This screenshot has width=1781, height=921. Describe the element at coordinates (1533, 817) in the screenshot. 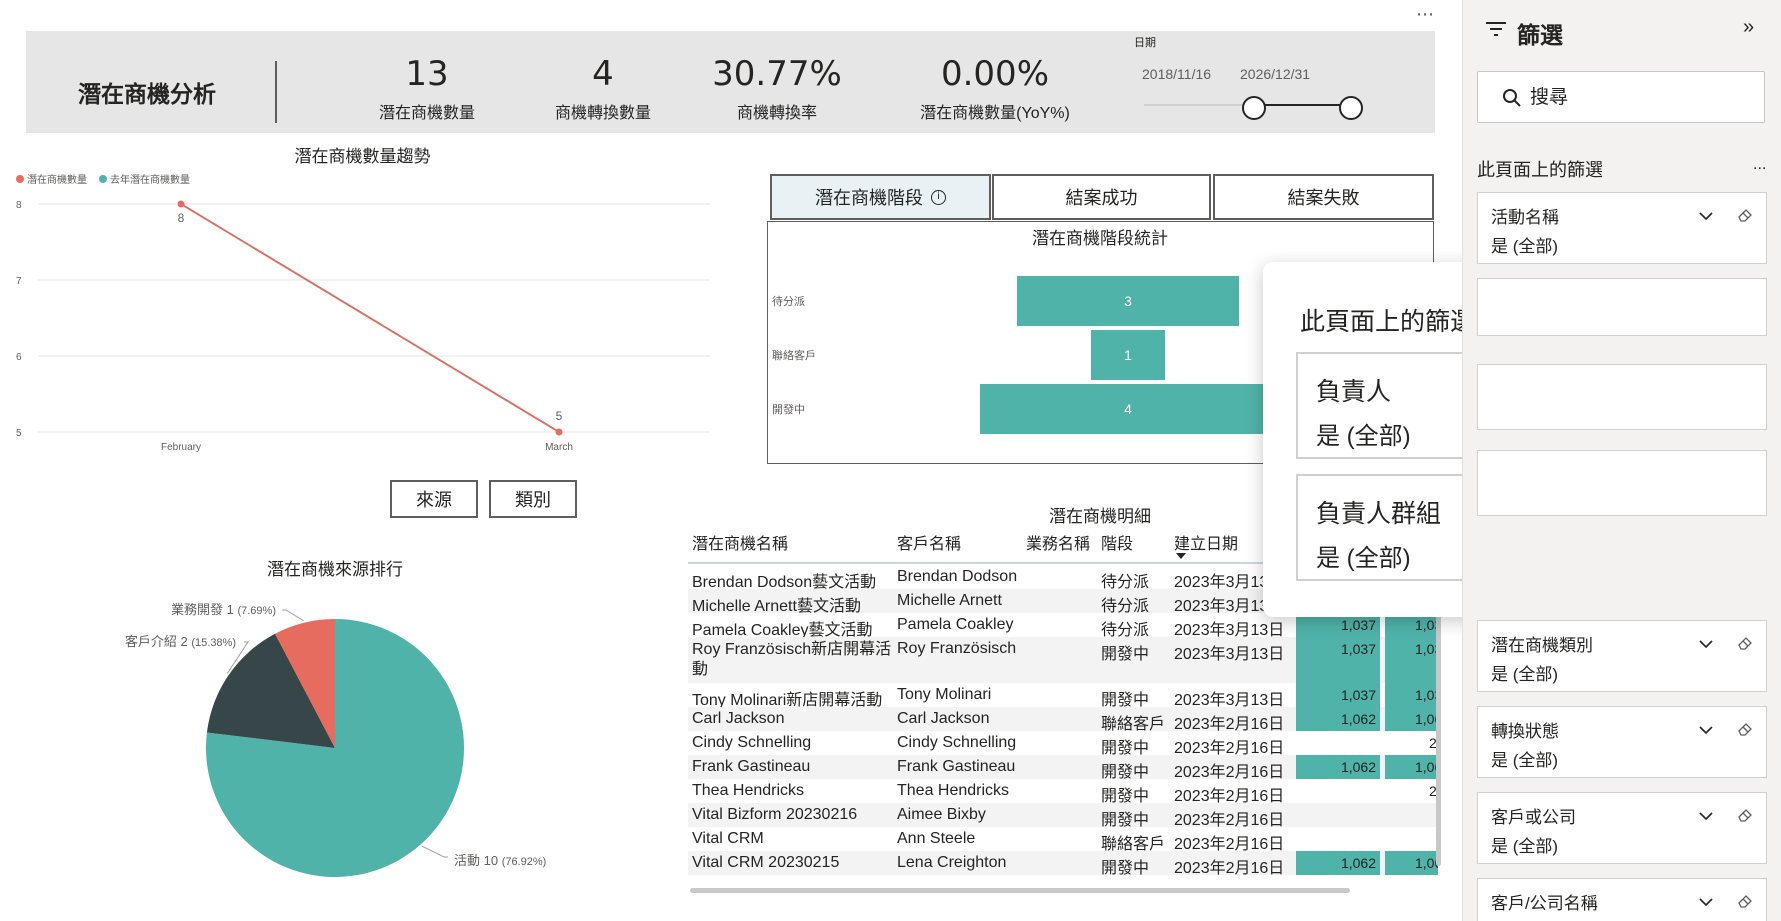

I see `filter-name: 客戶或公司` at that location.